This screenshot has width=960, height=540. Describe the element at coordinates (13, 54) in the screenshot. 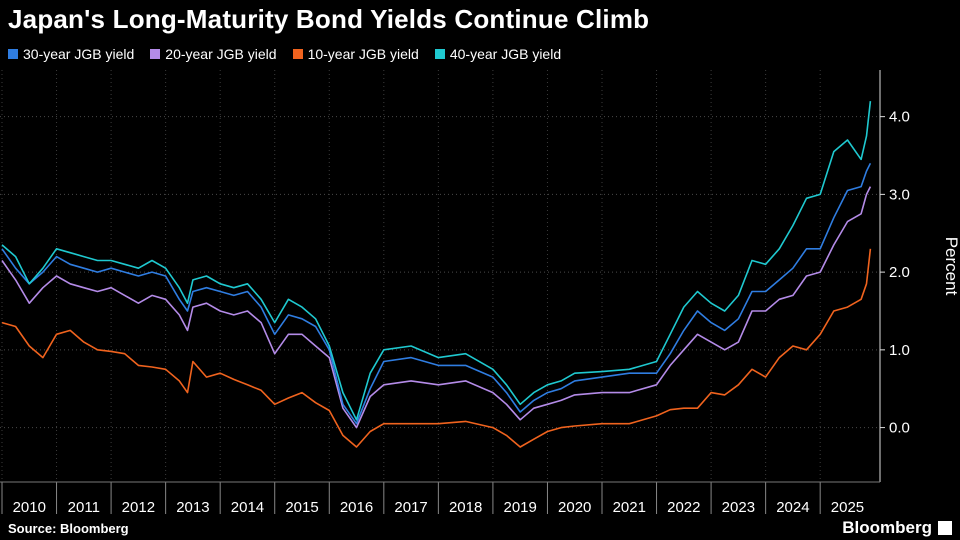

I see `legend-swatch-30y` at that location.